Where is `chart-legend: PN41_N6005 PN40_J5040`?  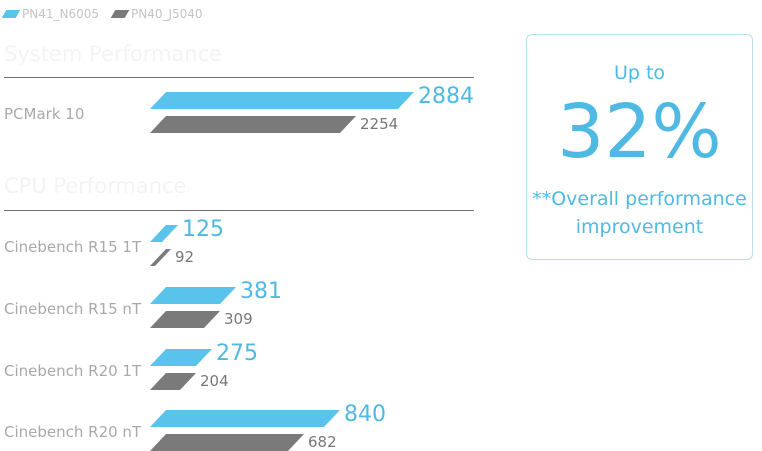 chart-legend: PN41_N6005 PN40_J5040 is located at coordinates (102, 14).